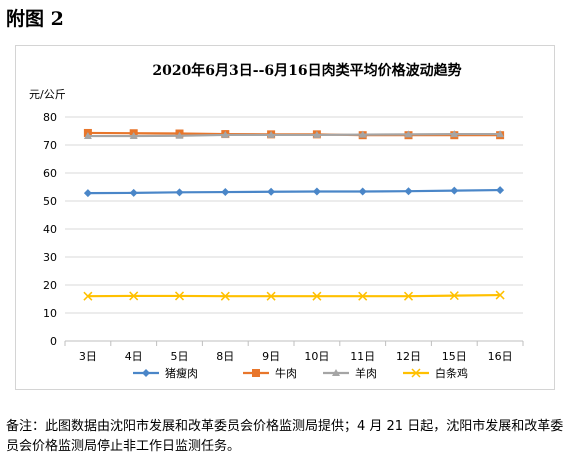 The height and width of the screenshot is (471, 574). Describe the element at coordinates (454, 356) in the screenshot. I see `x-tick-label: 15日` at that location.